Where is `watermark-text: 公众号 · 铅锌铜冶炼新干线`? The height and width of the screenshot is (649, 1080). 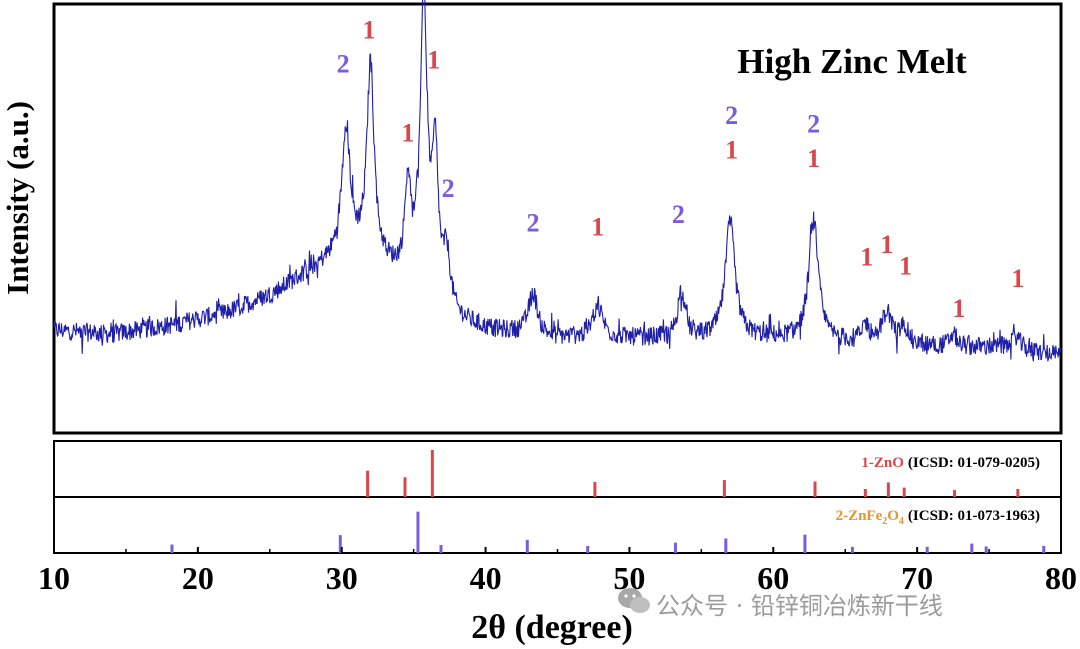
watermark-text: 公众号 · 铅锌铜冶炼新干线 is located at coordinates (799, 606).